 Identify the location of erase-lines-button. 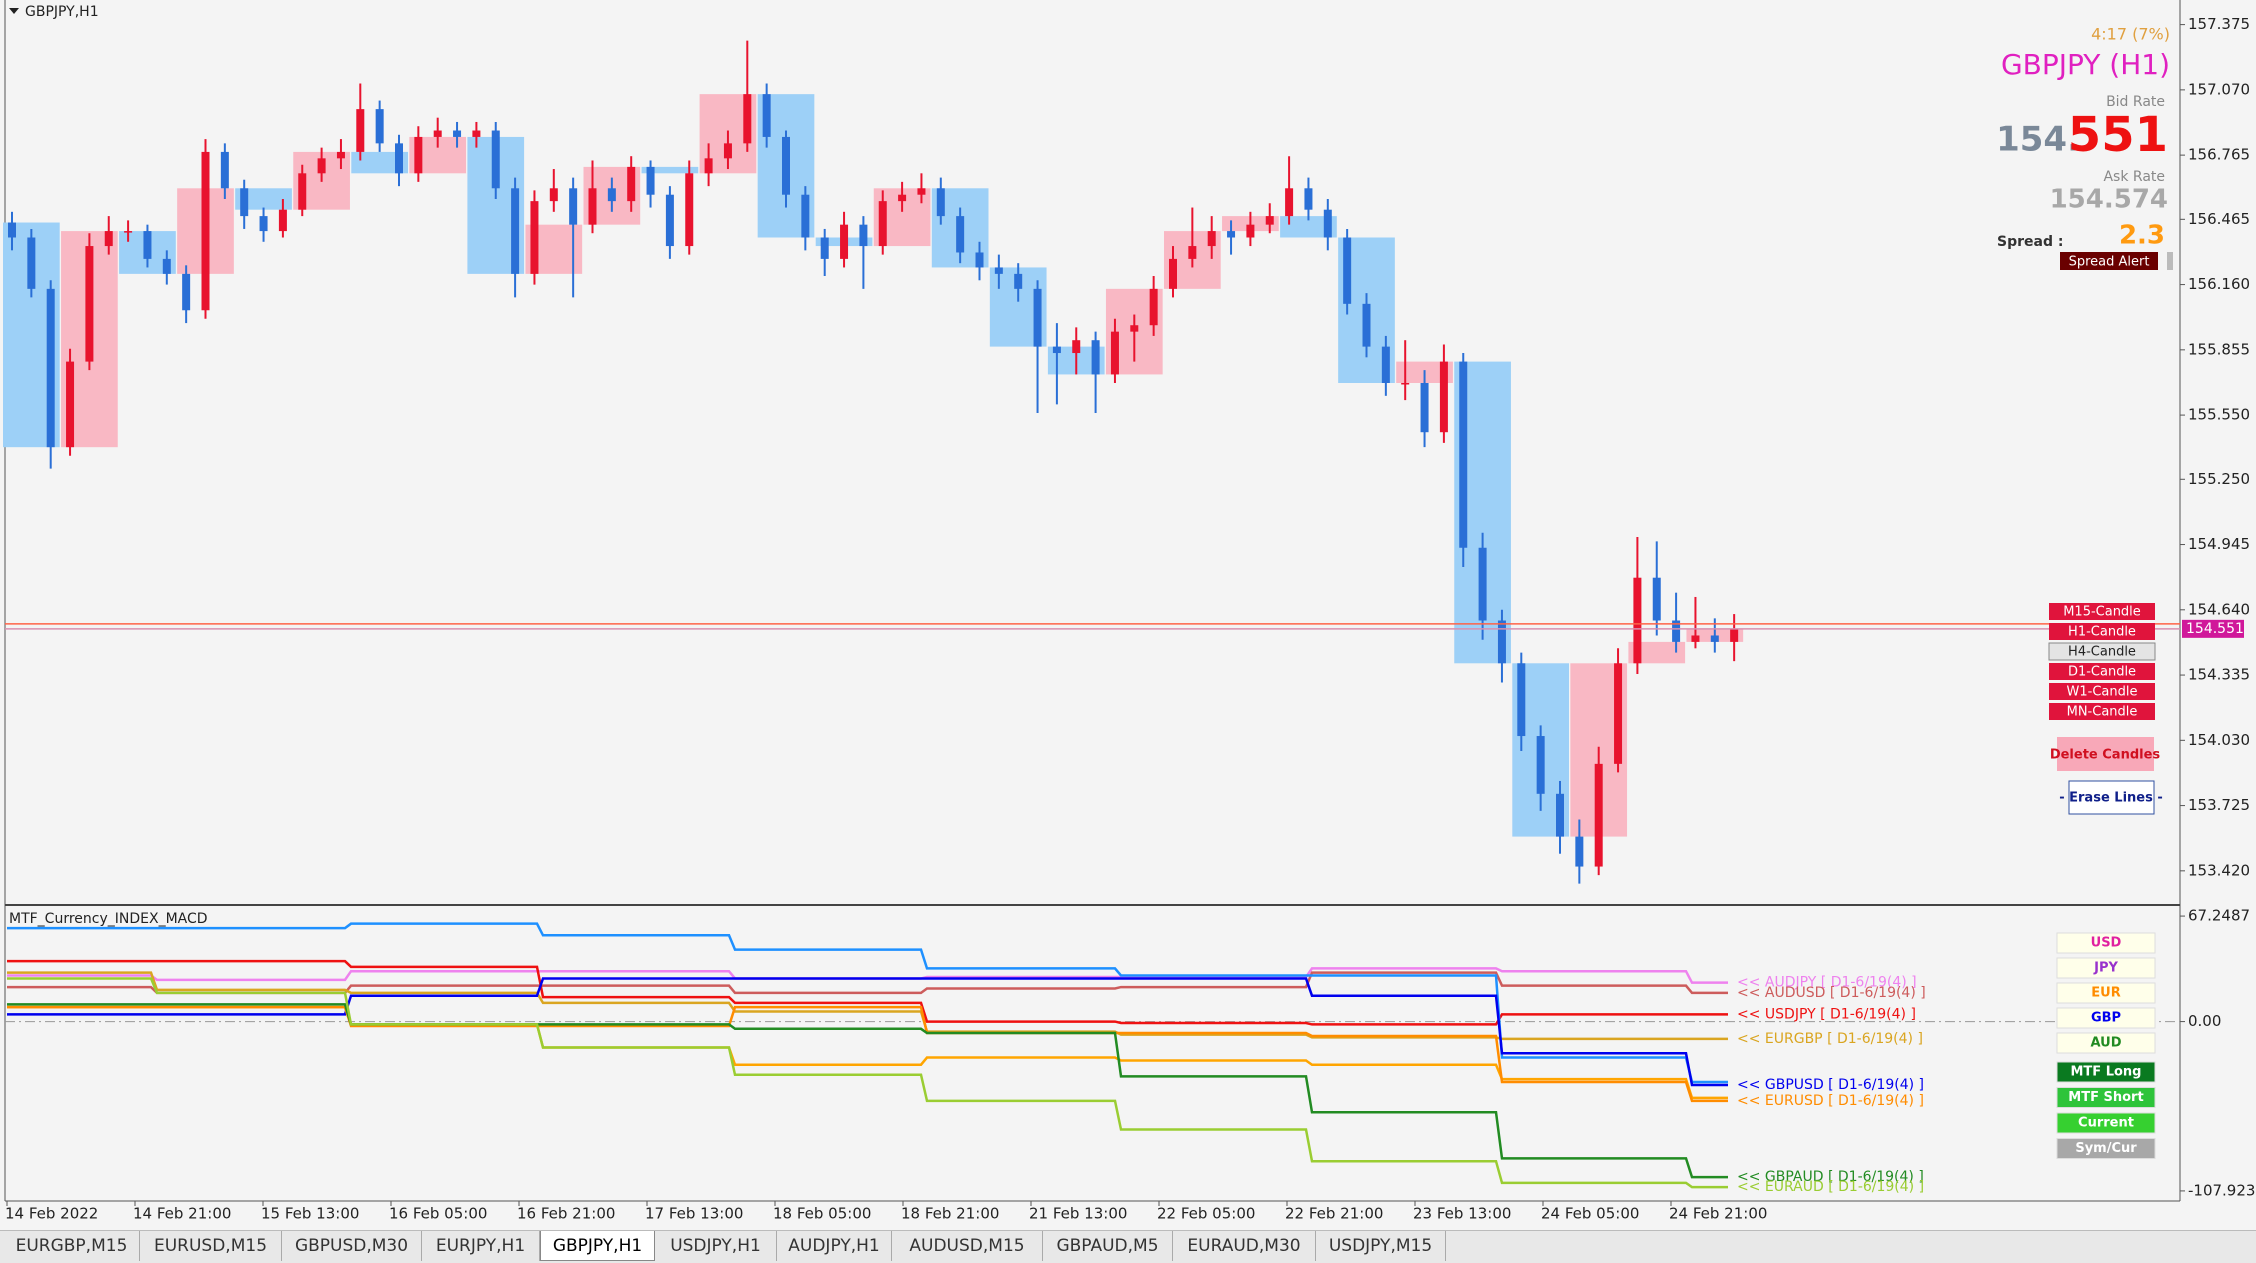
(2111, 797).